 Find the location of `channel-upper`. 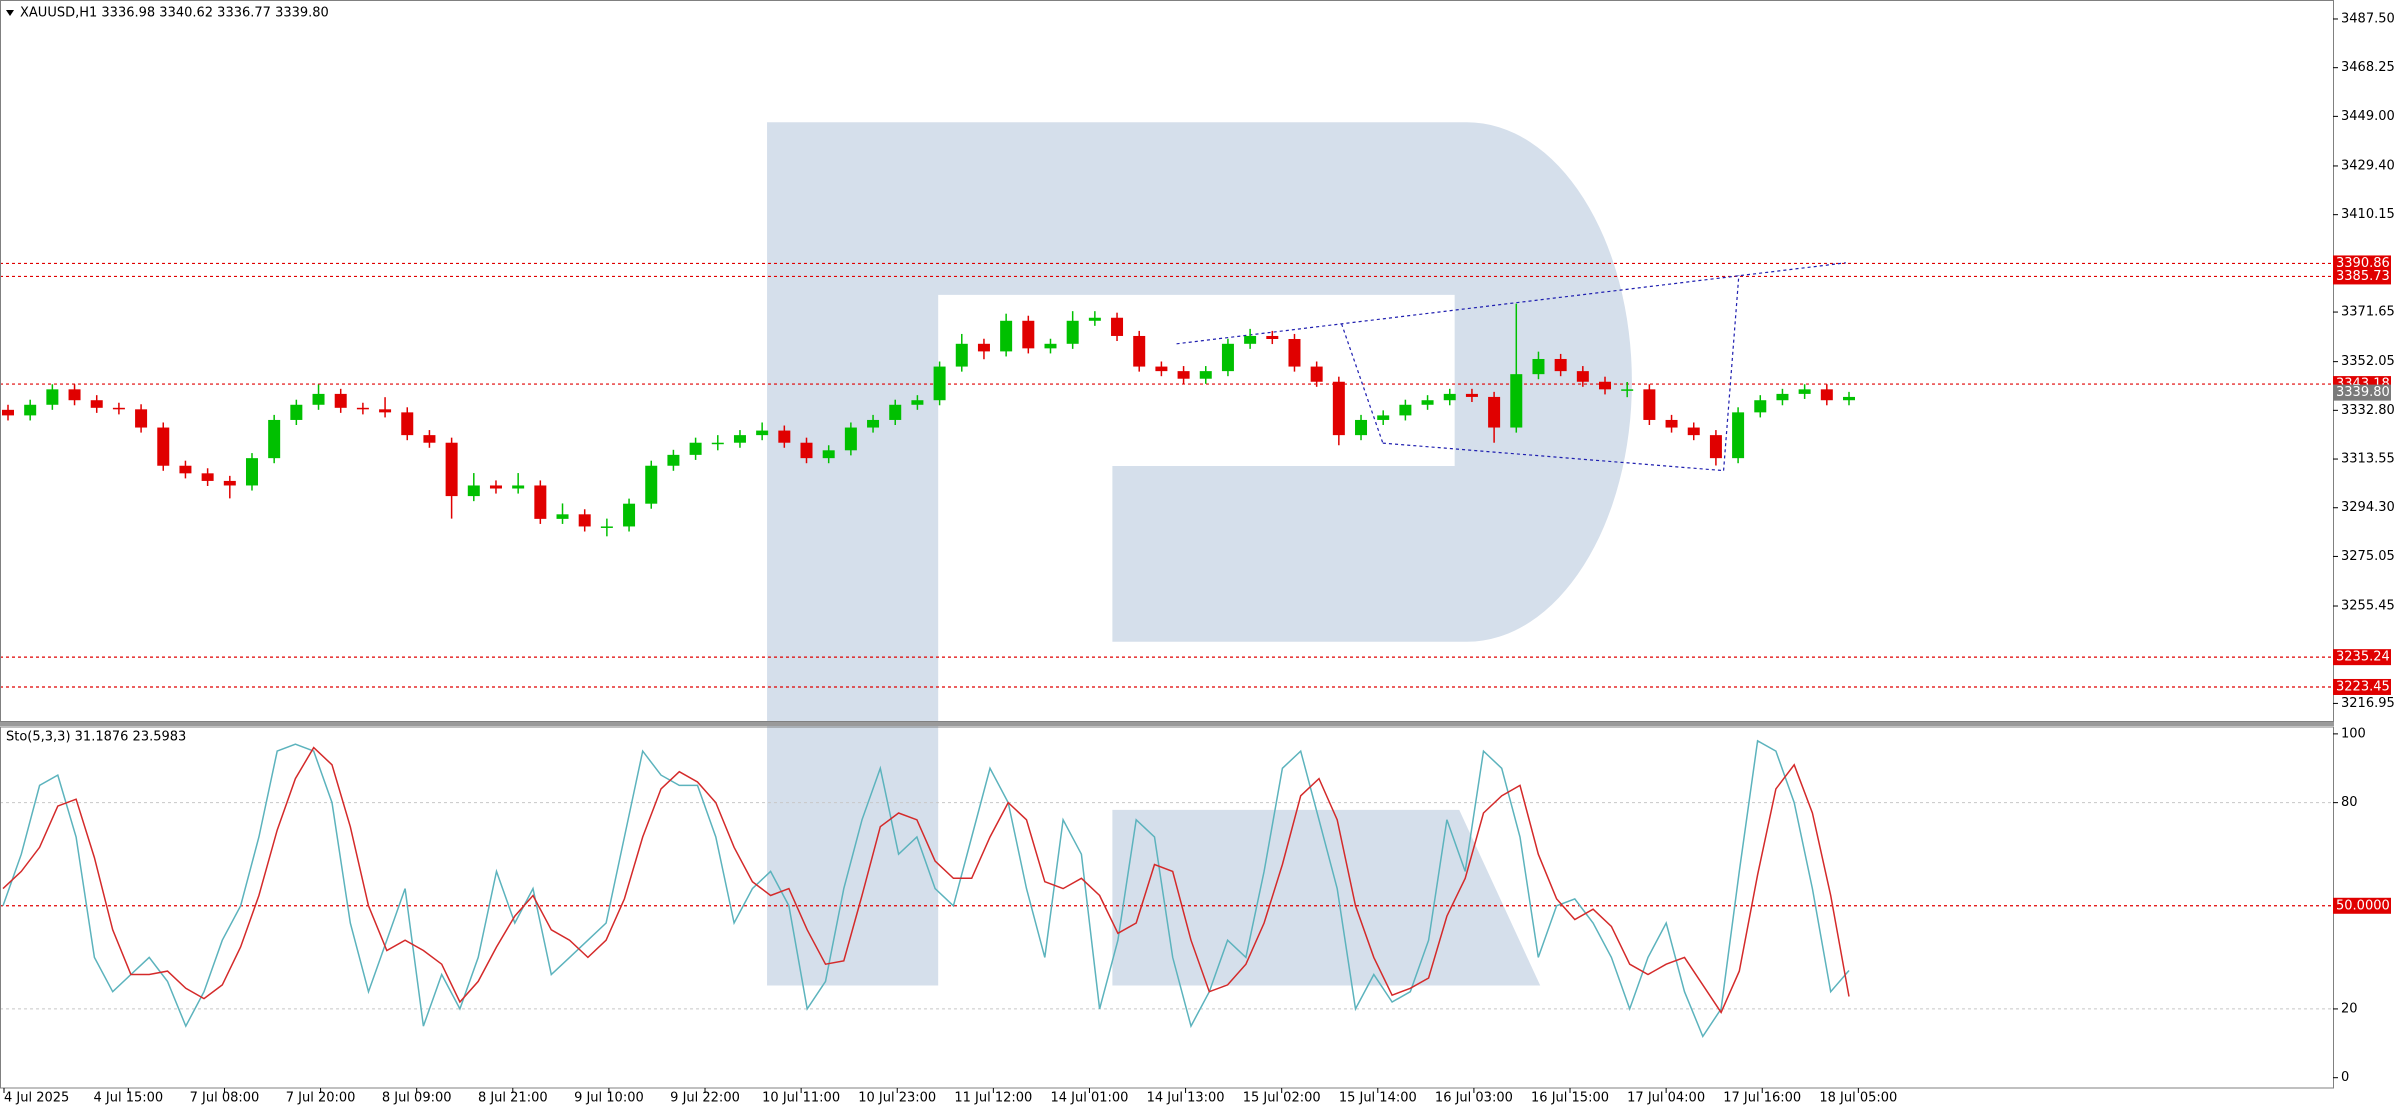

channel-upper is located at coordinates (1511, 303).